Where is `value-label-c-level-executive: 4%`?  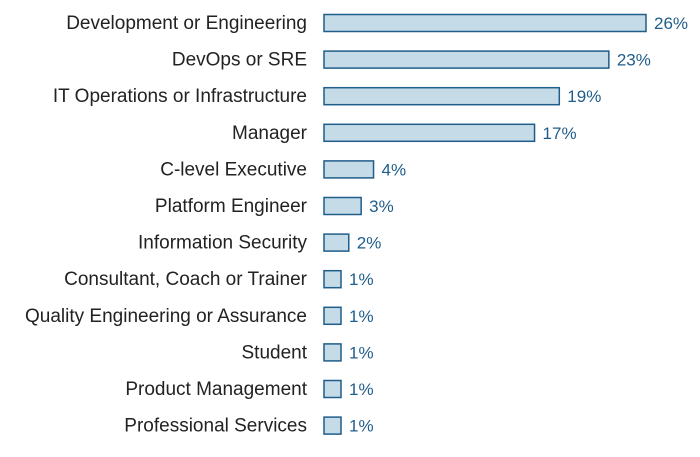 value-label-c-level-executive: 4% is located at coordinates (394, 169).